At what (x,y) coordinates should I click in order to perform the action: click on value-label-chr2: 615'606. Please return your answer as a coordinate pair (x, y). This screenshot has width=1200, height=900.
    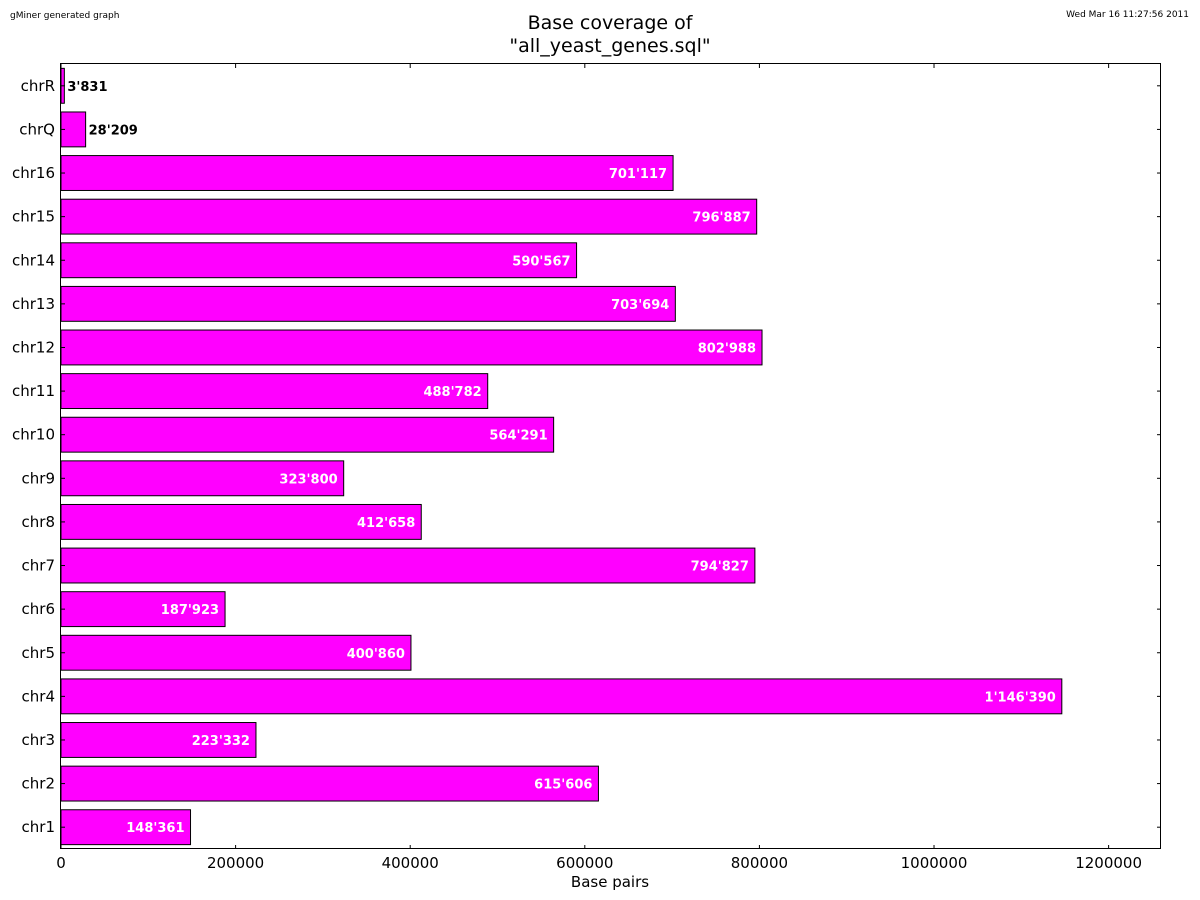
    Looking at the image, I should click on (563, 785).